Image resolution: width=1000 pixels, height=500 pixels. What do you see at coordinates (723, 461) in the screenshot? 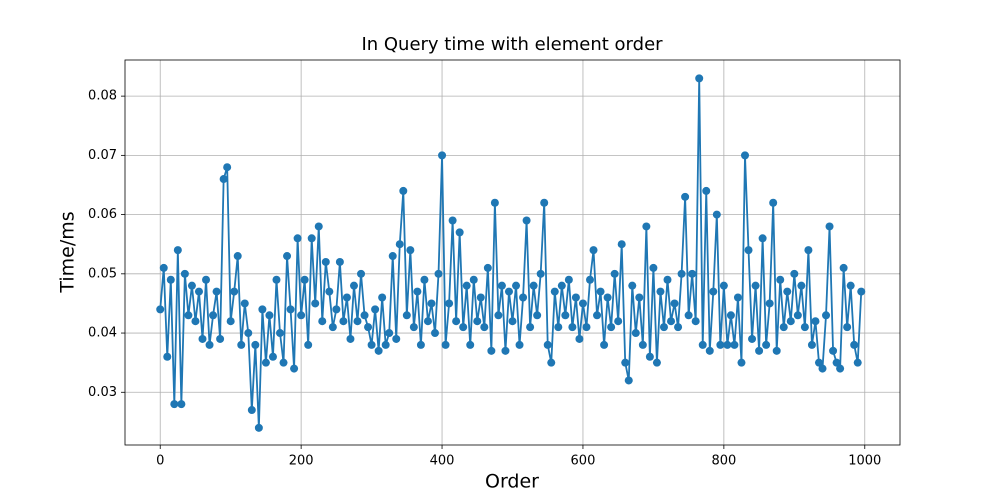
I see `x-tick-label: 800` at bounding box center [723, 461].